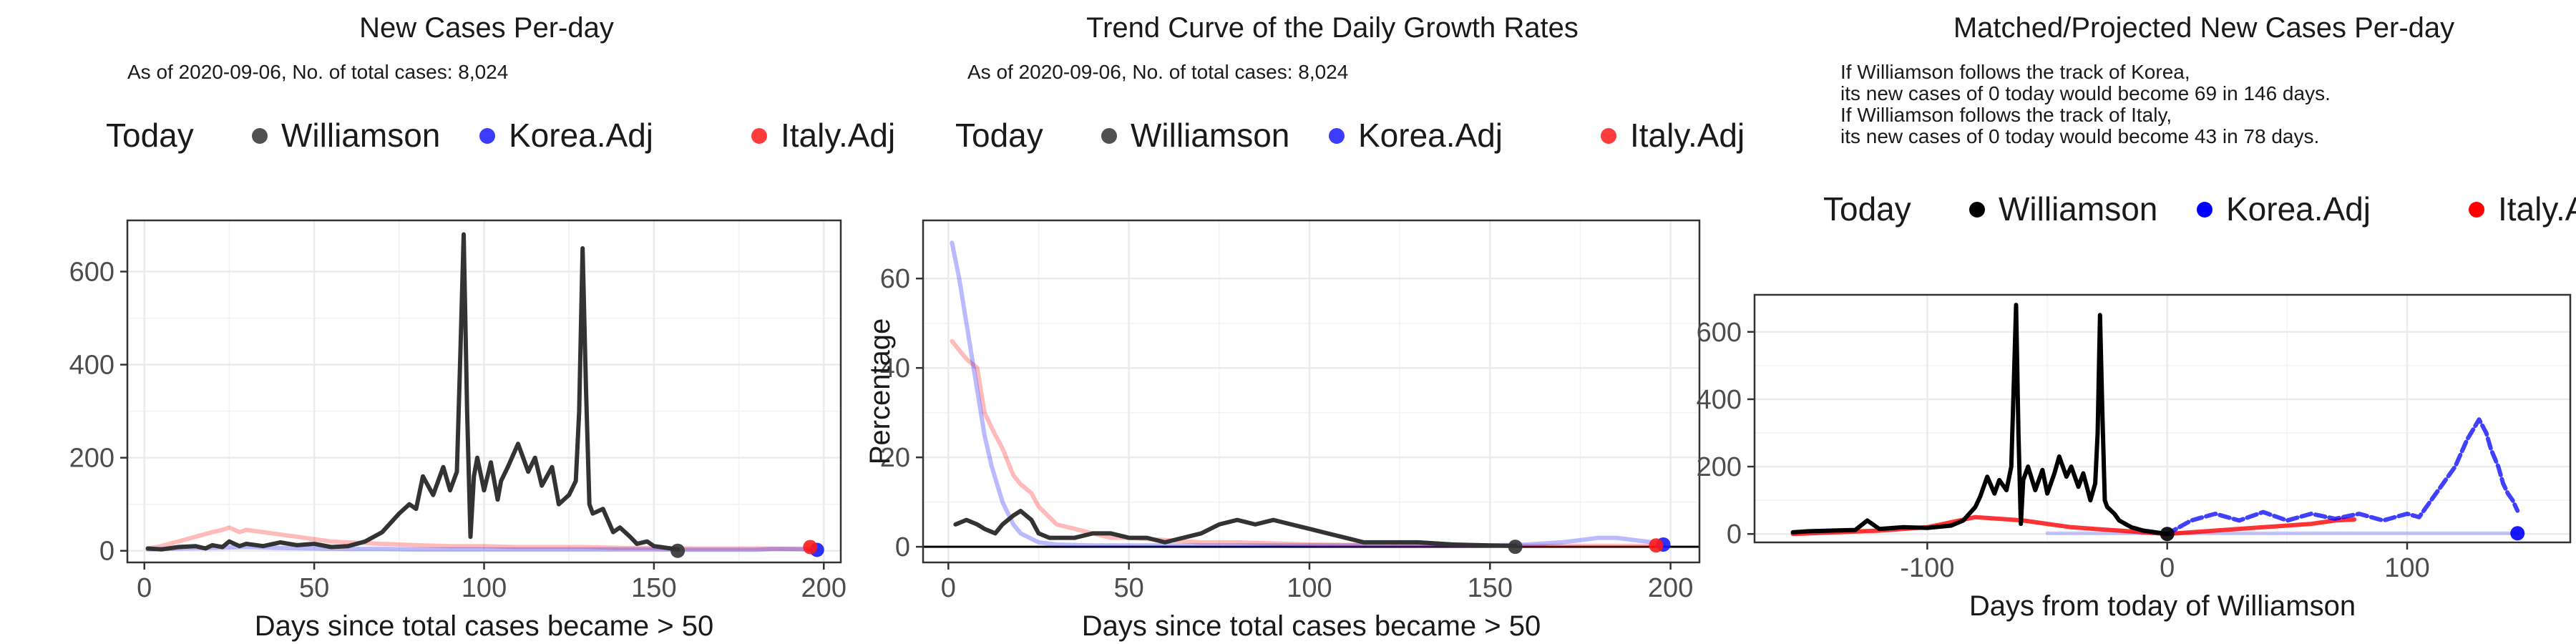  Describe the element at coordinates (1332, 28) in the screenshot. I see `chart-title: Trend Curve of the Daily Growth Rates` at that location.